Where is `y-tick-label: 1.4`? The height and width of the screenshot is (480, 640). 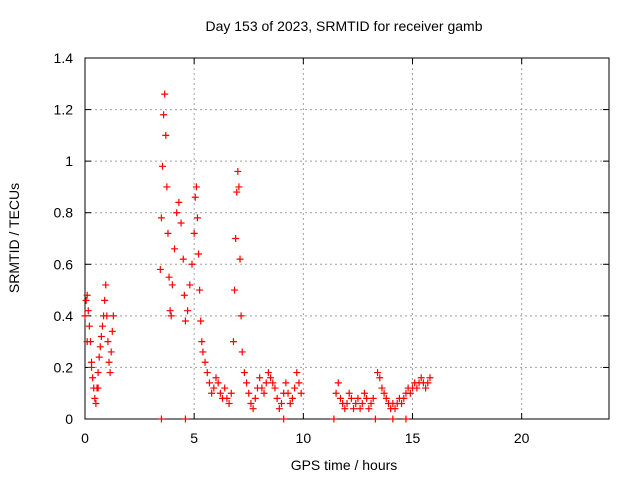
y-tick-label: 1.4 is located at coordinates (64, 58).